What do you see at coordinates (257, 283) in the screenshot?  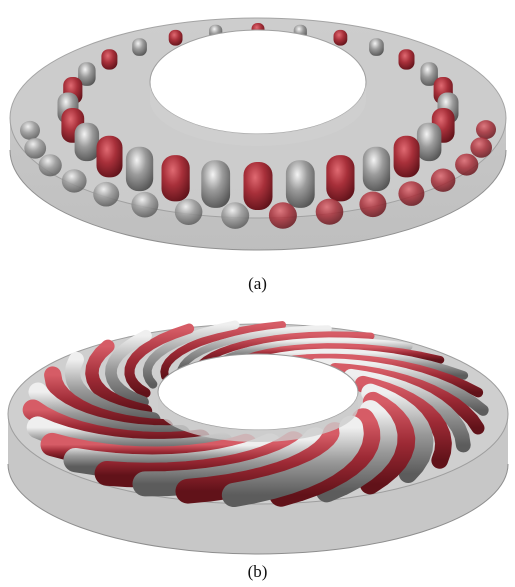 I see `panel-a-caption: (a)` at bounding box center [257, 283].